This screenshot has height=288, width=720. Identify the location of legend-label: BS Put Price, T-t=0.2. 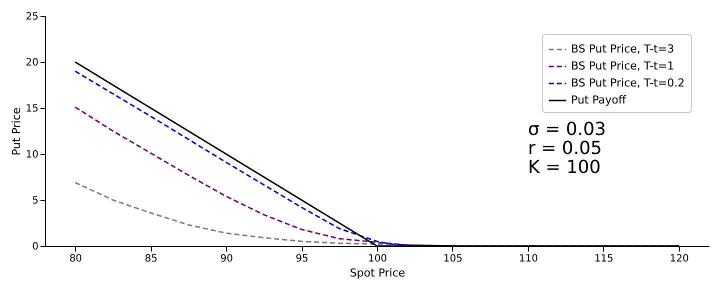
(628, 83).